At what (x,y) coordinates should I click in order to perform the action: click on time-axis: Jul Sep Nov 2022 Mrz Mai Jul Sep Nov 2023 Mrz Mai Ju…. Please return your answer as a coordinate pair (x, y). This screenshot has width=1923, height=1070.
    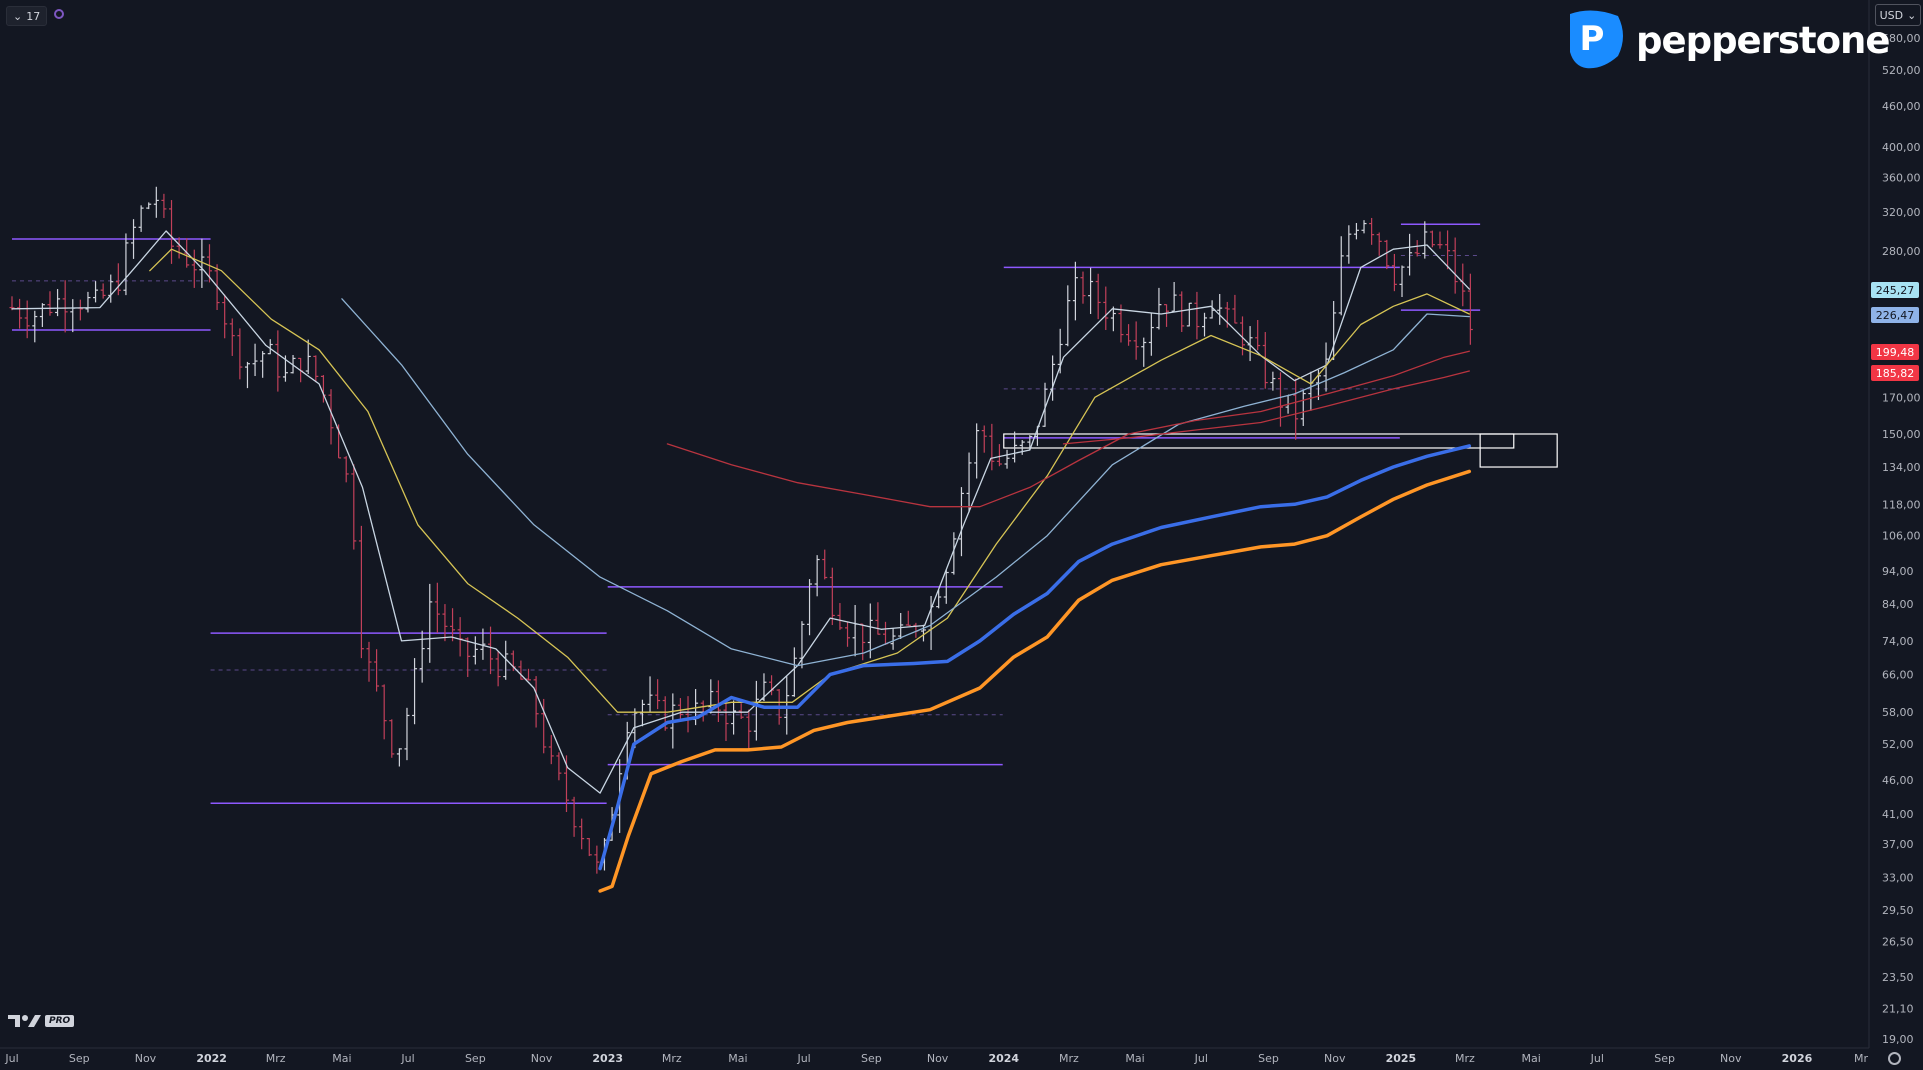
    Looking at the image, I should click on (936, 1058).